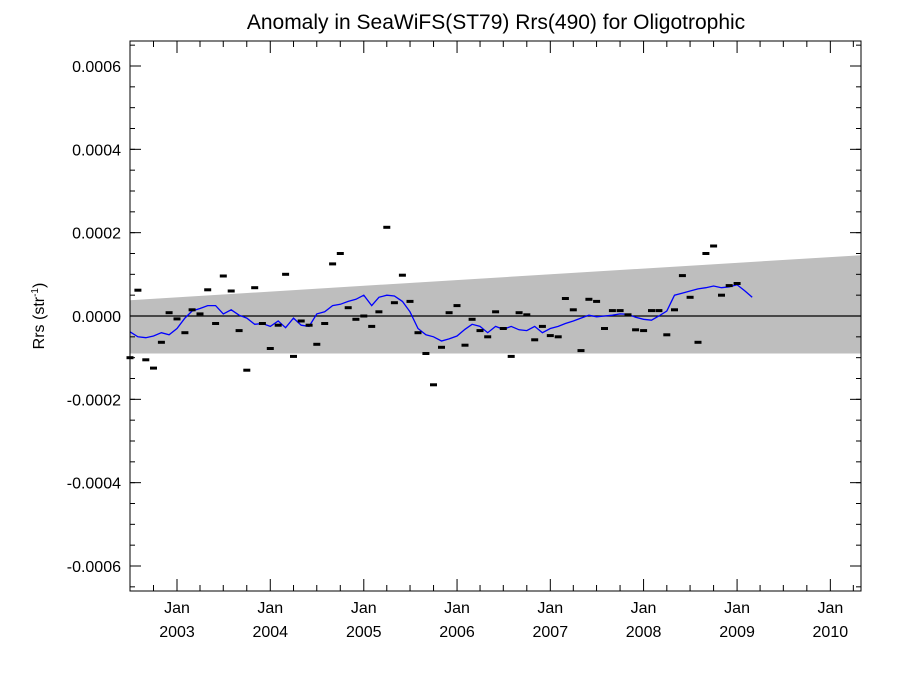 The image size is (900, 675). I want to click on x-tick-year-label: 2009, so click(737, 632).